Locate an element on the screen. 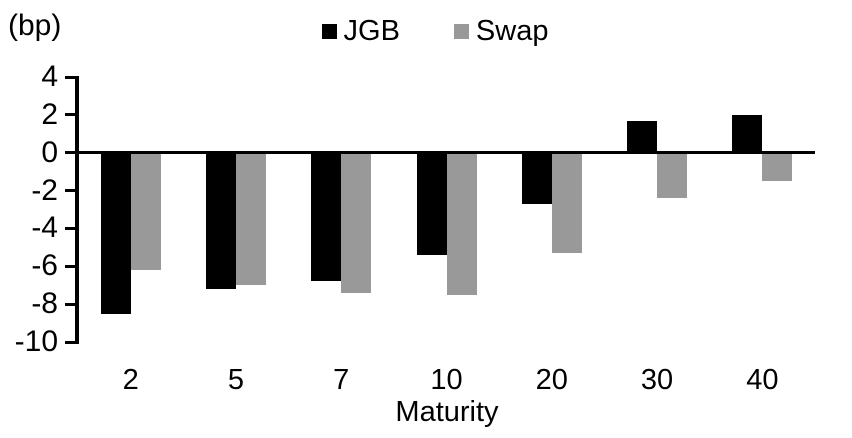 The width and height of the screenshot is (852, 438). y-tick-label--10: -10 is located at coordinates (36, 341).